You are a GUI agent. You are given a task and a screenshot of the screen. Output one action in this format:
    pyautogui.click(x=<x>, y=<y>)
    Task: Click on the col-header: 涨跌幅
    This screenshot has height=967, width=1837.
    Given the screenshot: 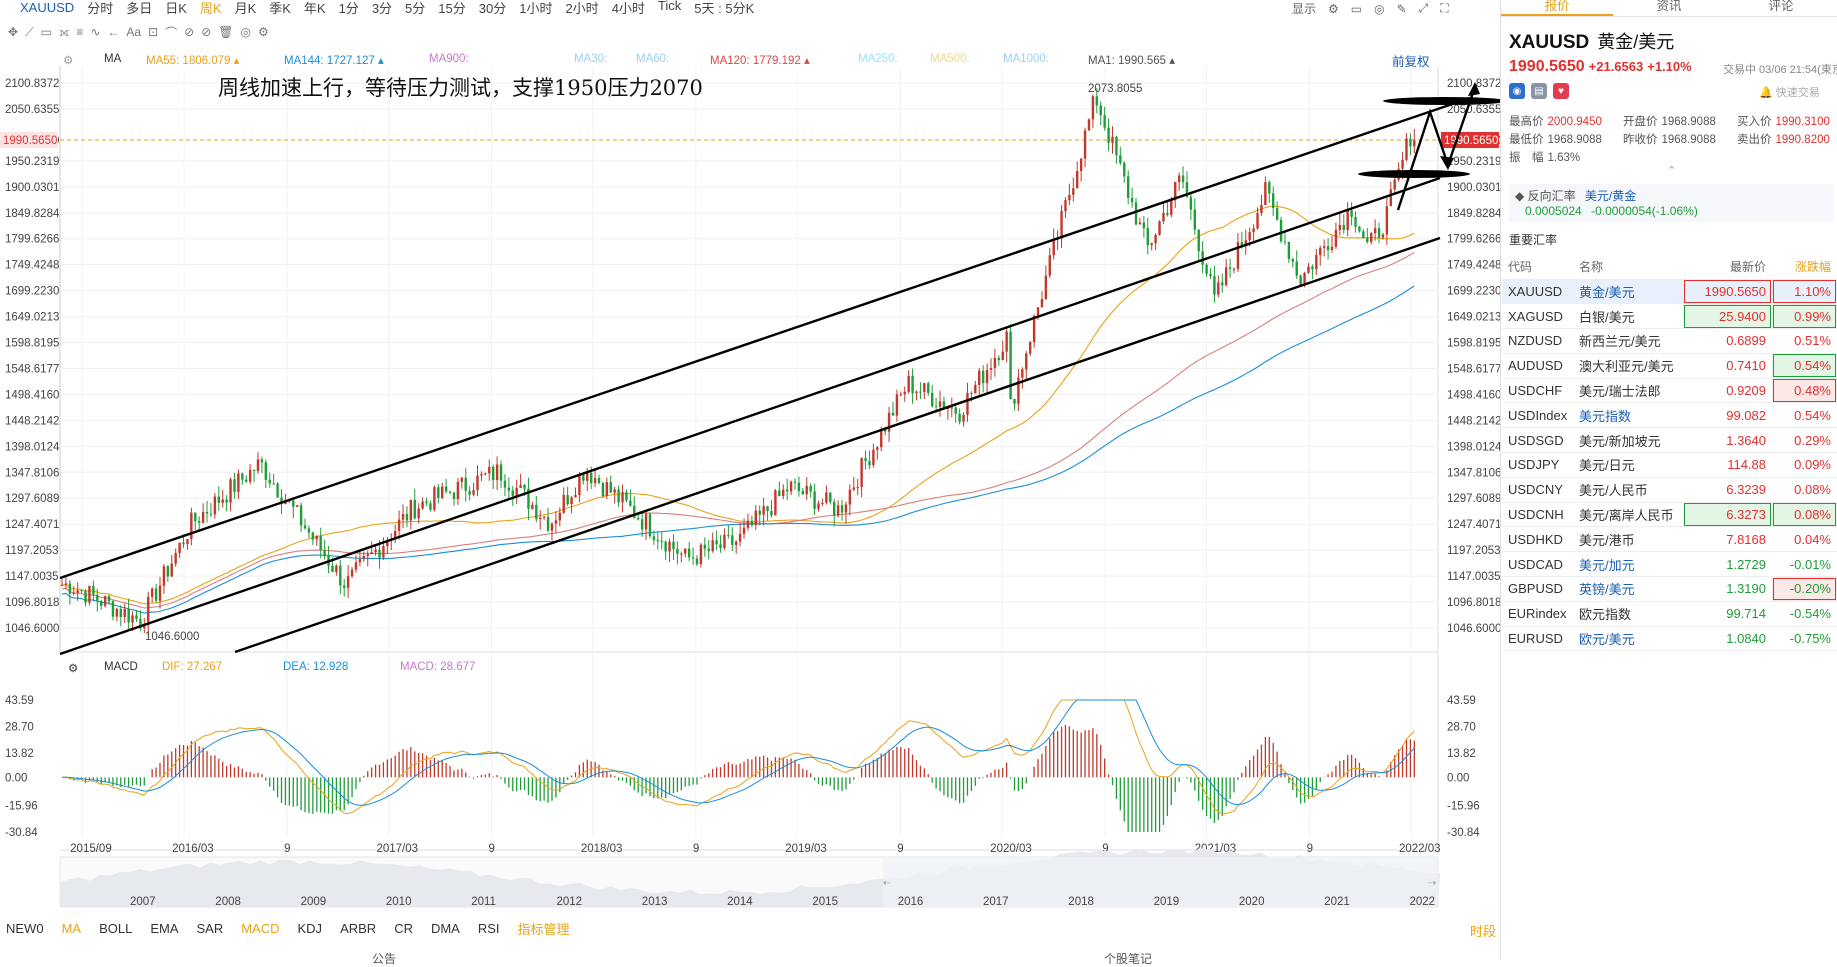 What is the action you would take?
    pyautogui.click(x=1804, y=267)
    